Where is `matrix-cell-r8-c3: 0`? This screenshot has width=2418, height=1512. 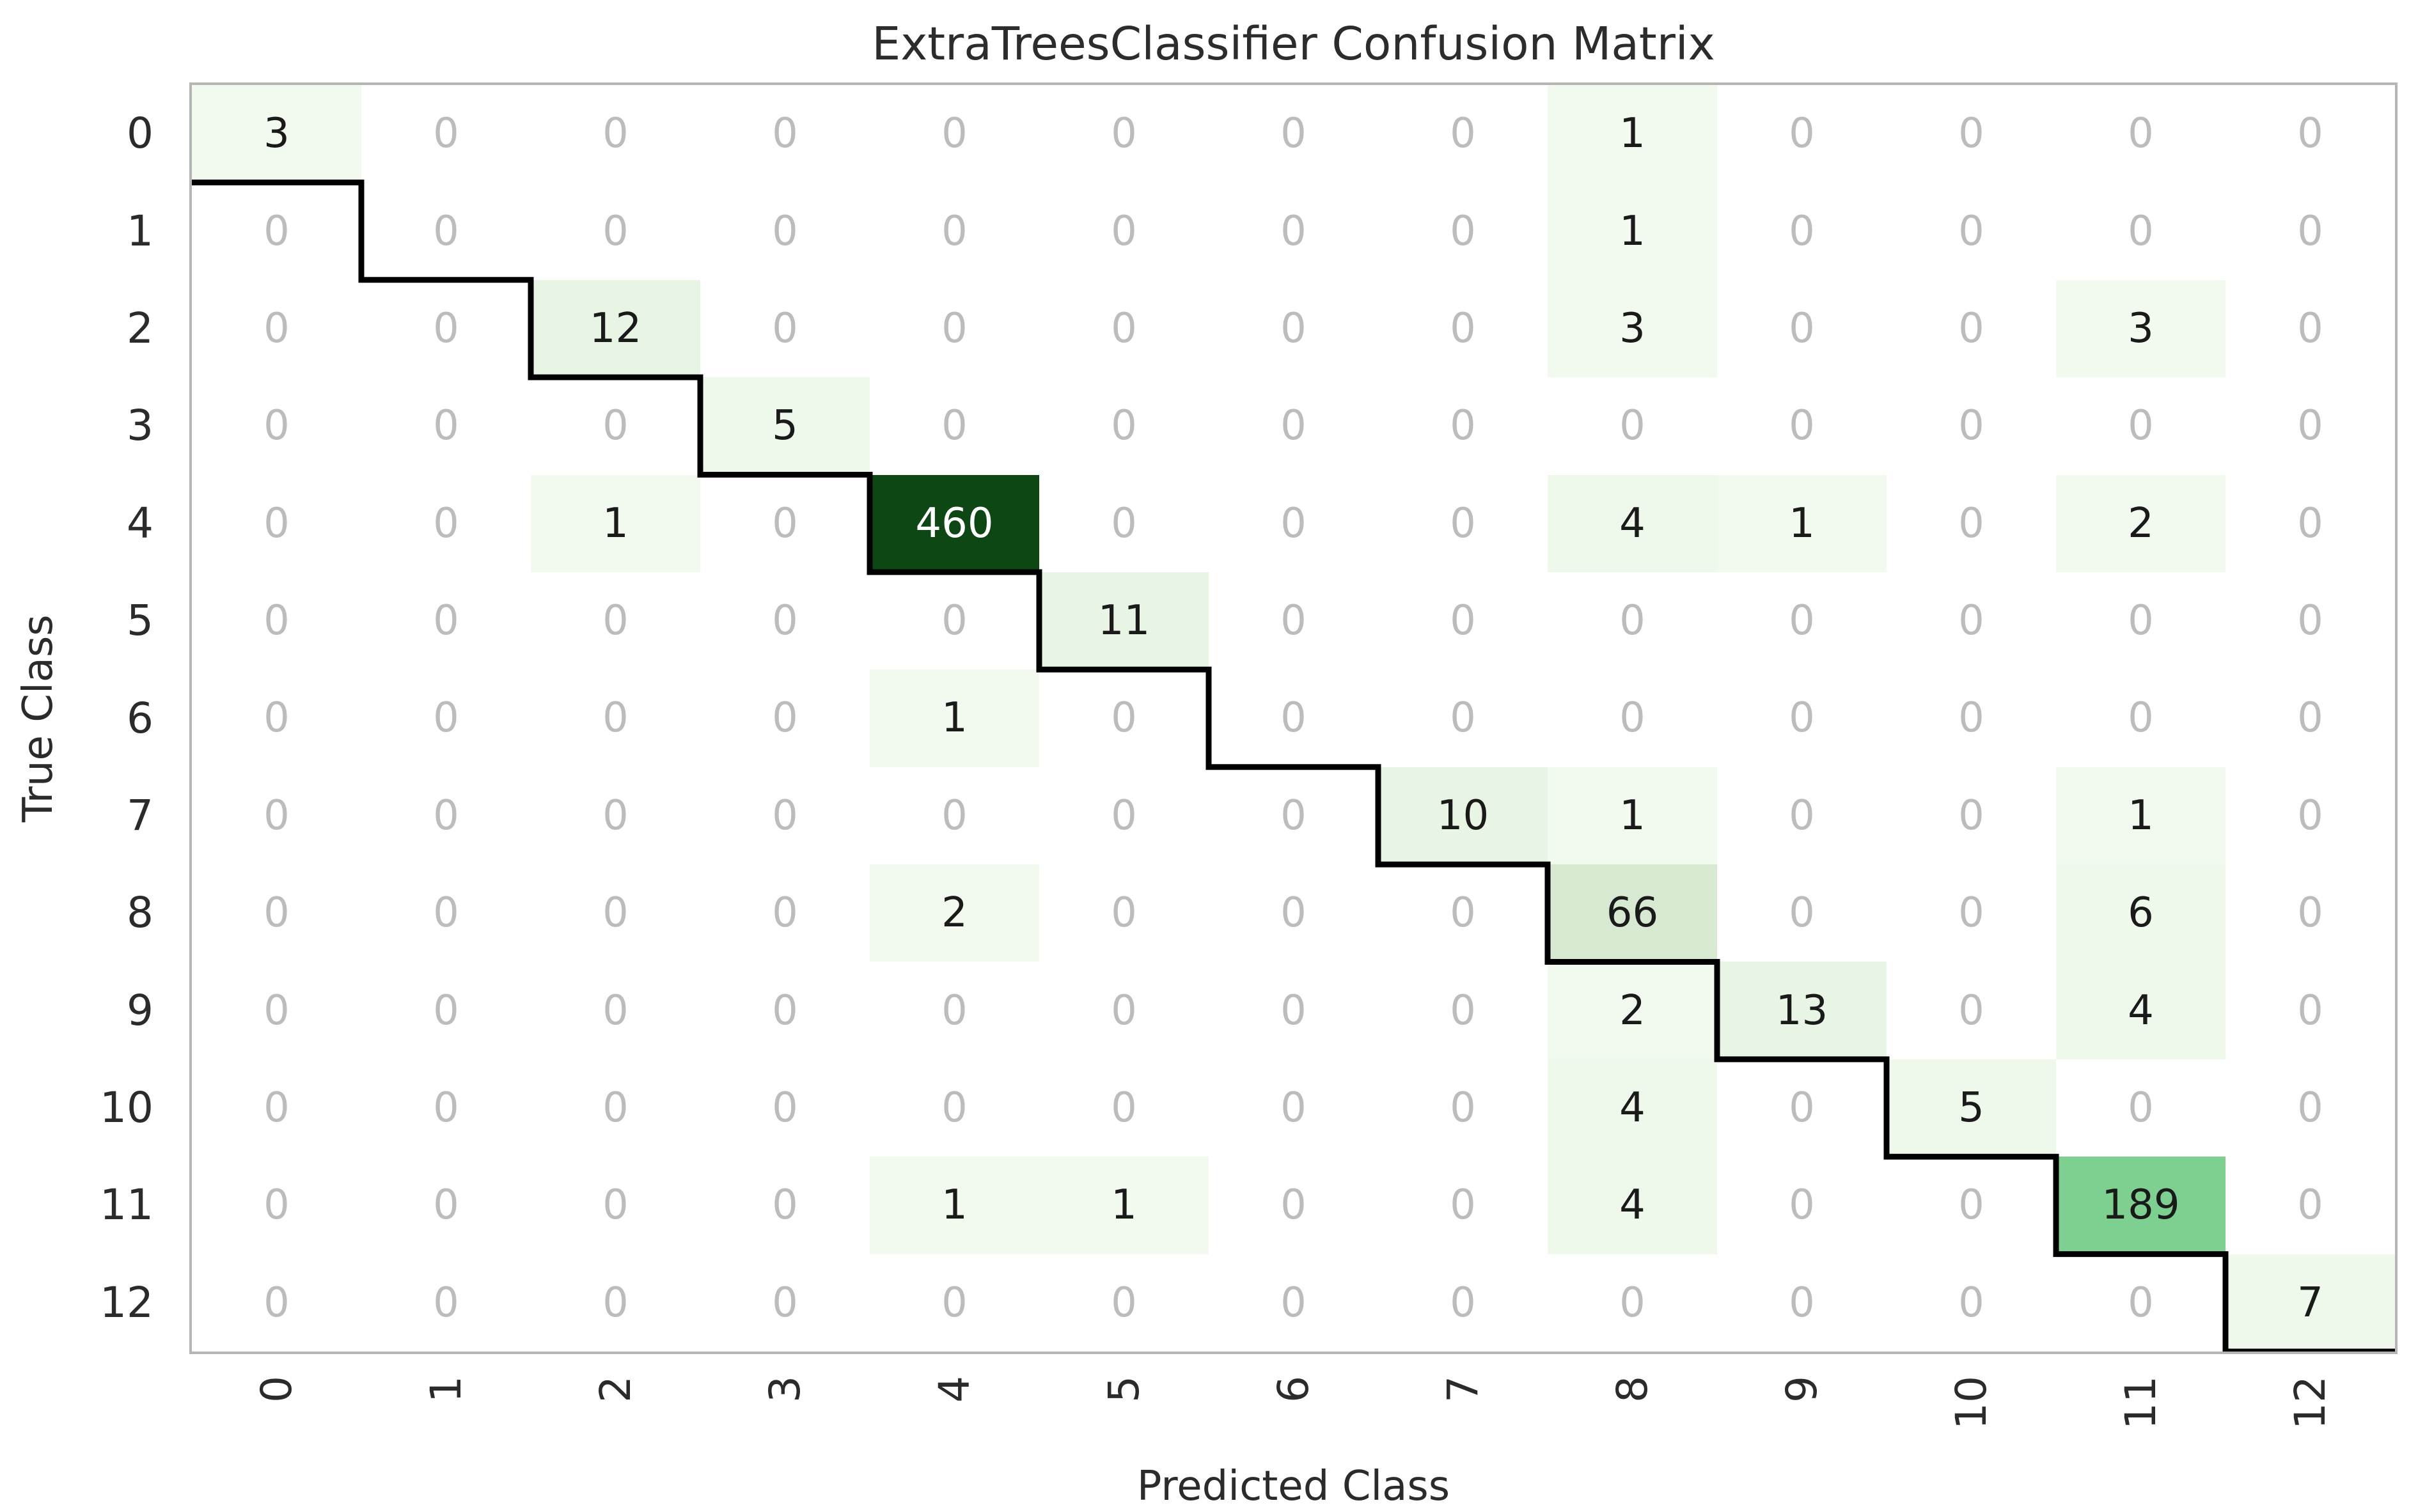 matrix-cell-r8-c3: 0 is located at coordinates (785, 913).